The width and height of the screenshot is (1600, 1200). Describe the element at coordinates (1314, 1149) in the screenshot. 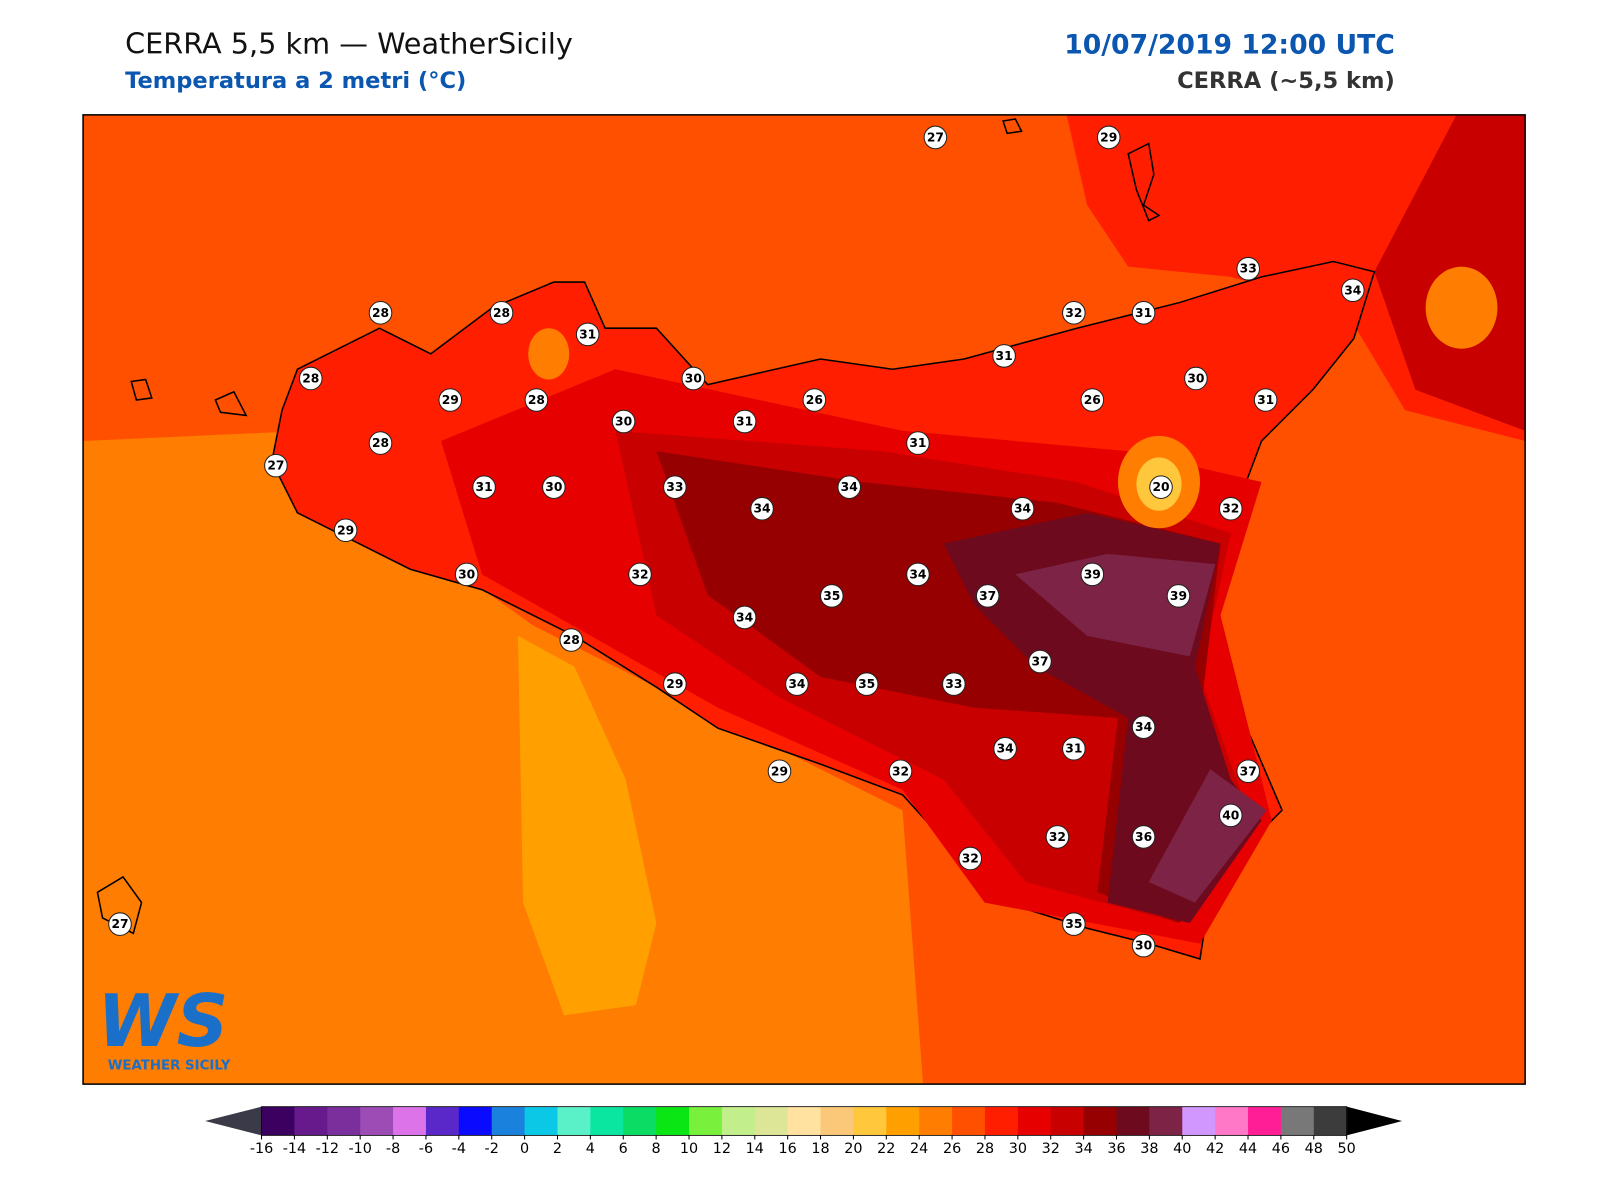

I see `colorbar-tick-label: 48` at that location.